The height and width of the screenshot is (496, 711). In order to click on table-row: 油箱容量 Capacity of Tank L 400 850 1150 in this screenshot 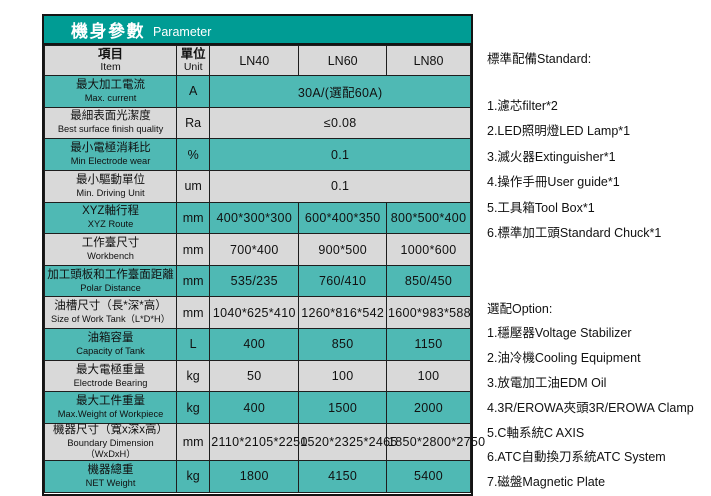, I will do `click(257, 344)`.